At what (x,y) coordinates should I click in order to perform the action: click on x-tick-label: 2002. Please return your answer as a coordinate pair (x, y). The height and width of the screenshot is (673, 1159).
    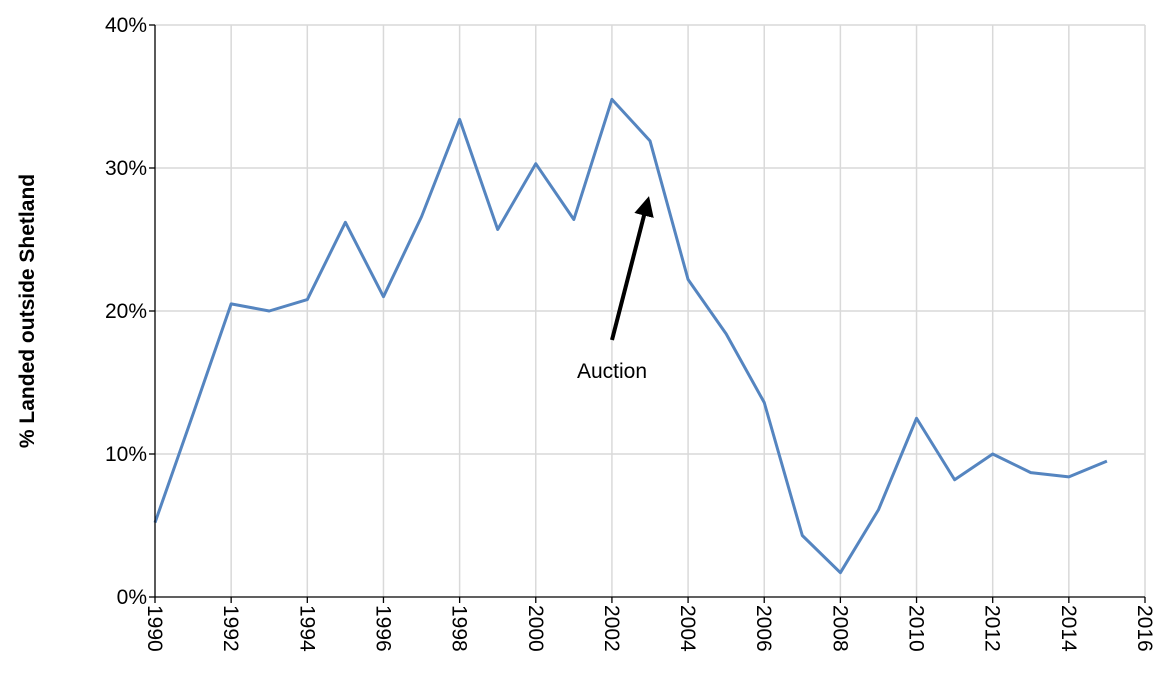
    Looking at the image, I should click on (611, 628).